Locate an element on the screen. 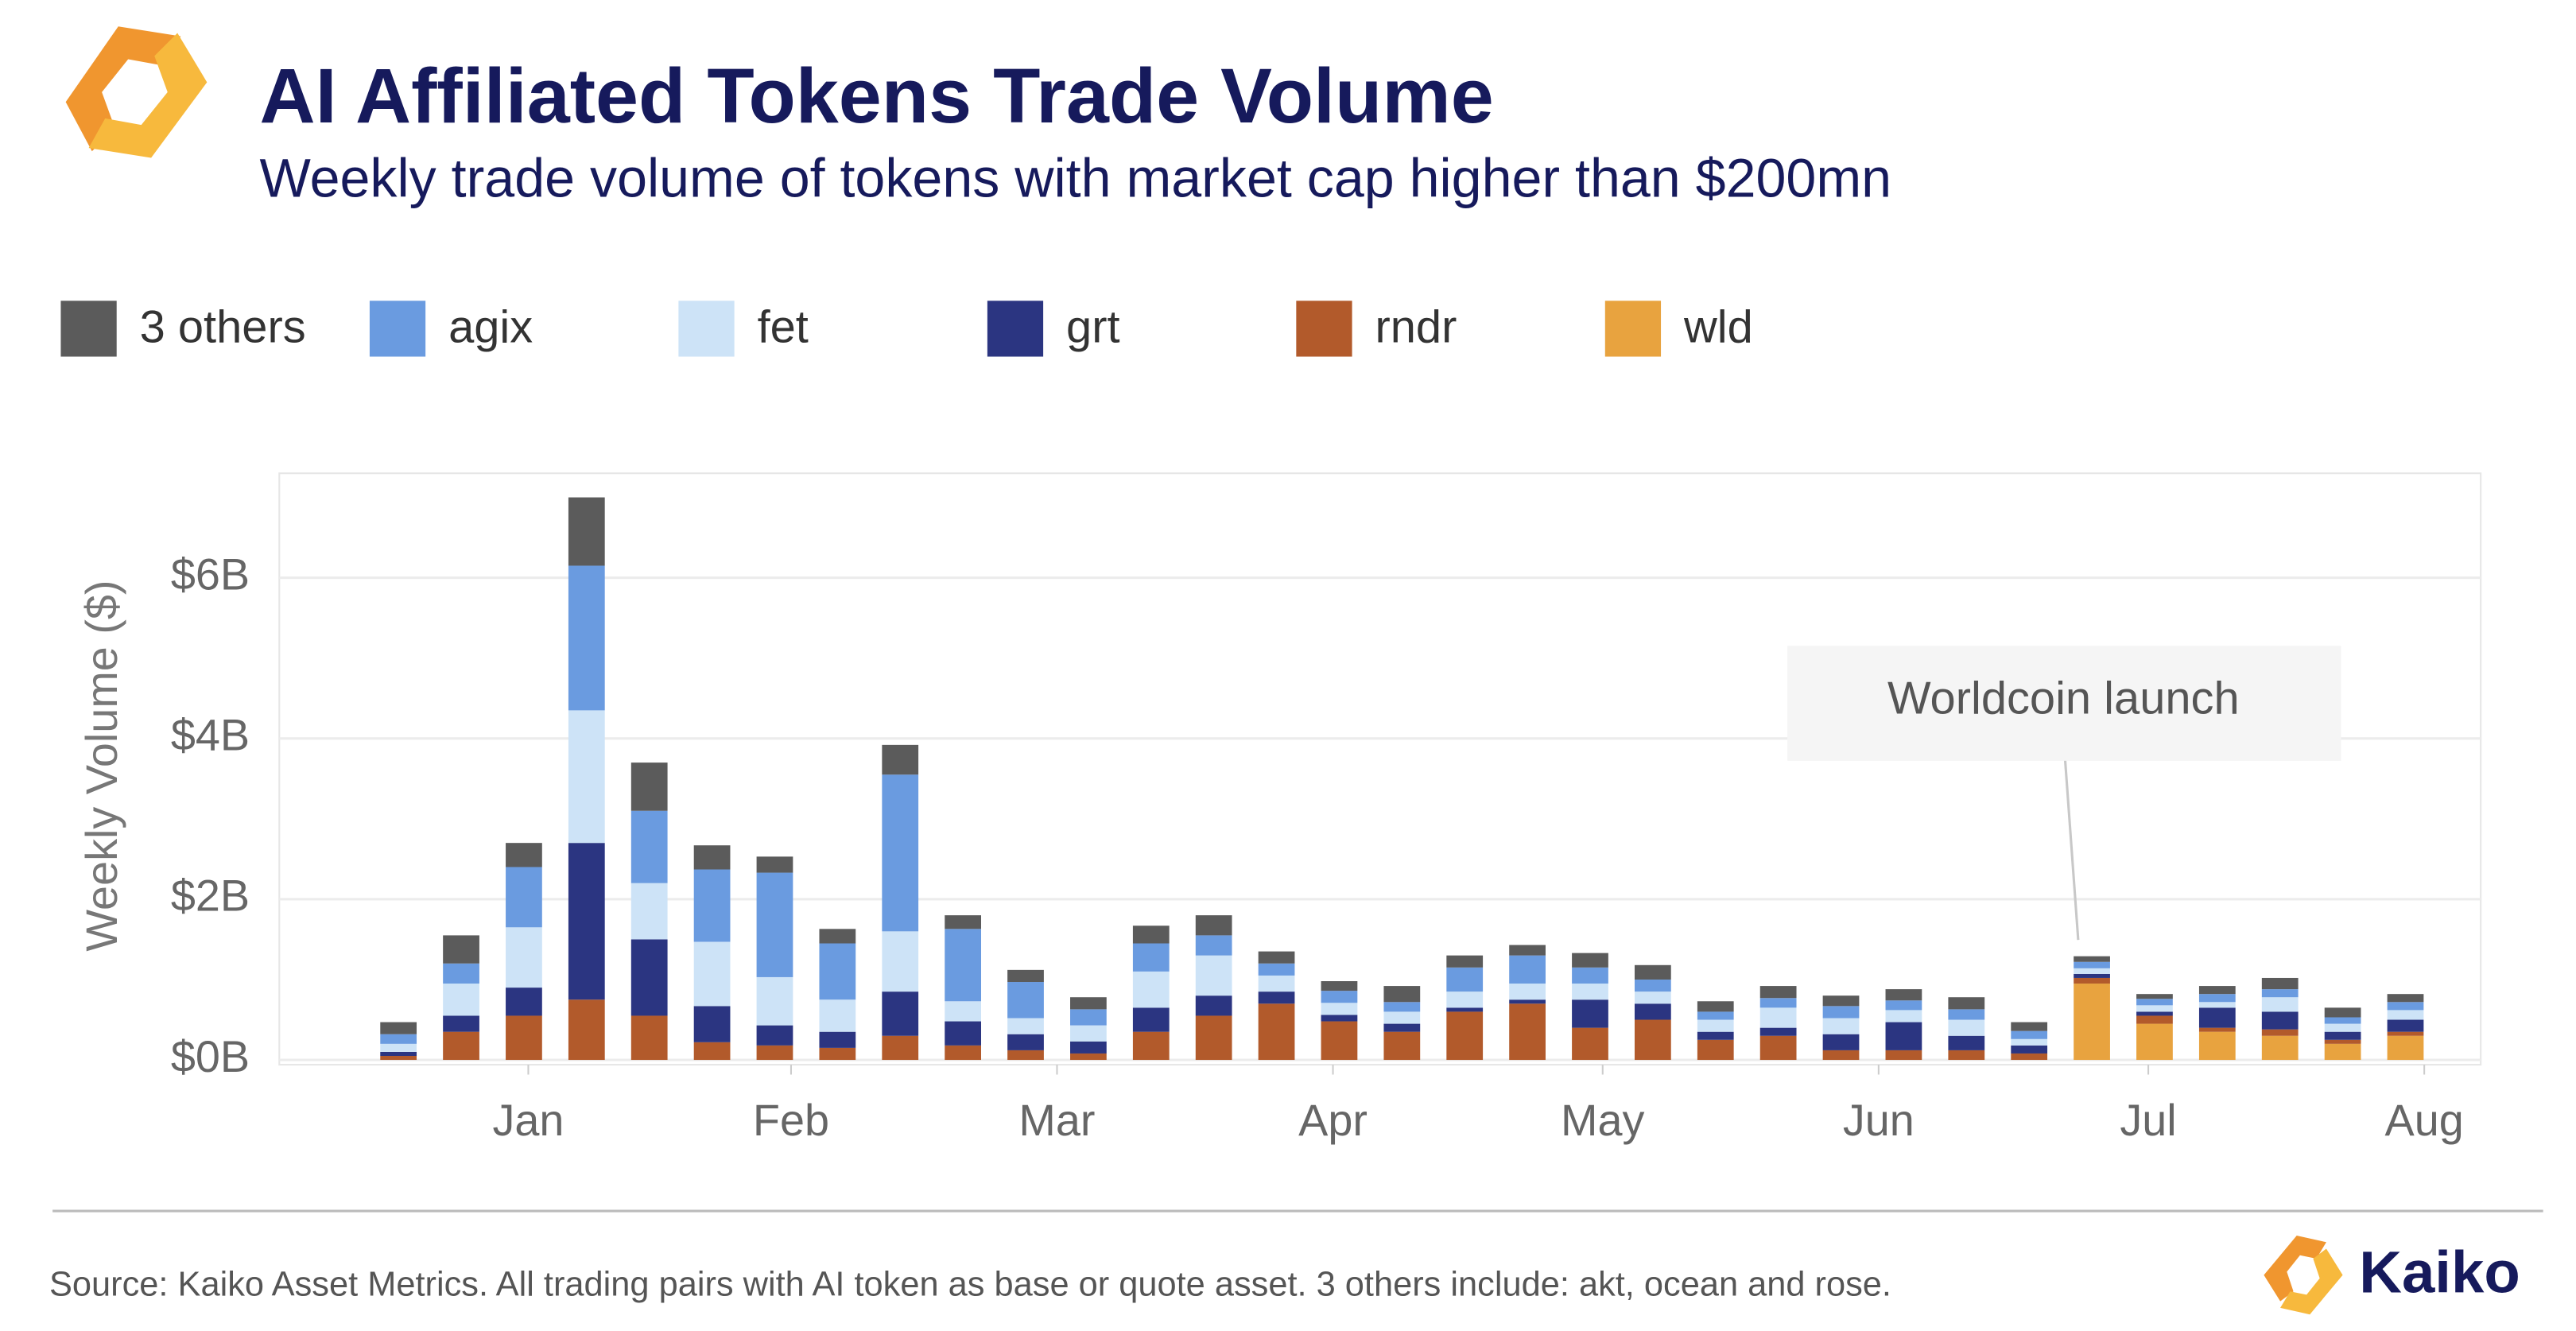 This screenshot has height=1331, width=2576. legend-label: wld is located at coordinates (1718, 327).